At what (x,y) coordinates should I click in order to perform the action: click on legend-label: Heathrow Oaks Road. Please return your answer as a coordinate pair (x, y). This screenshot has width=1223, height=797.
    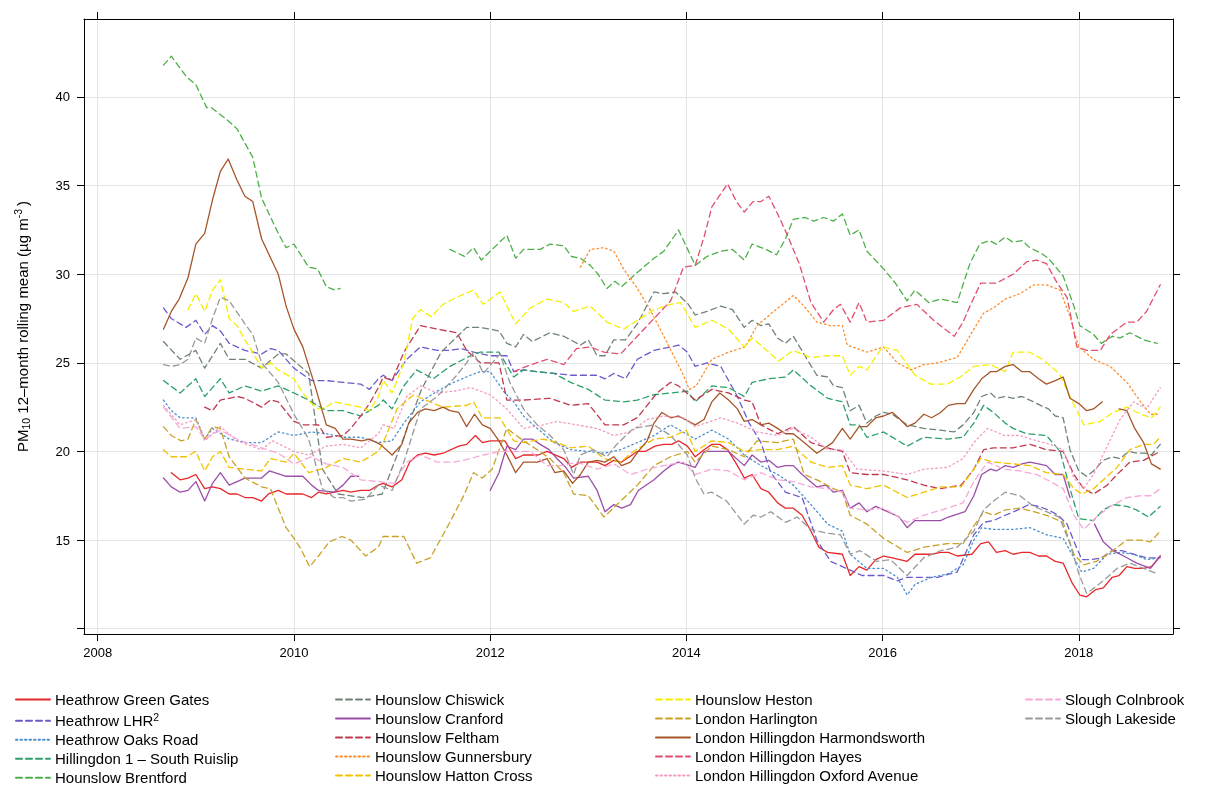
    Looking at the image, I should click on (127, 740).